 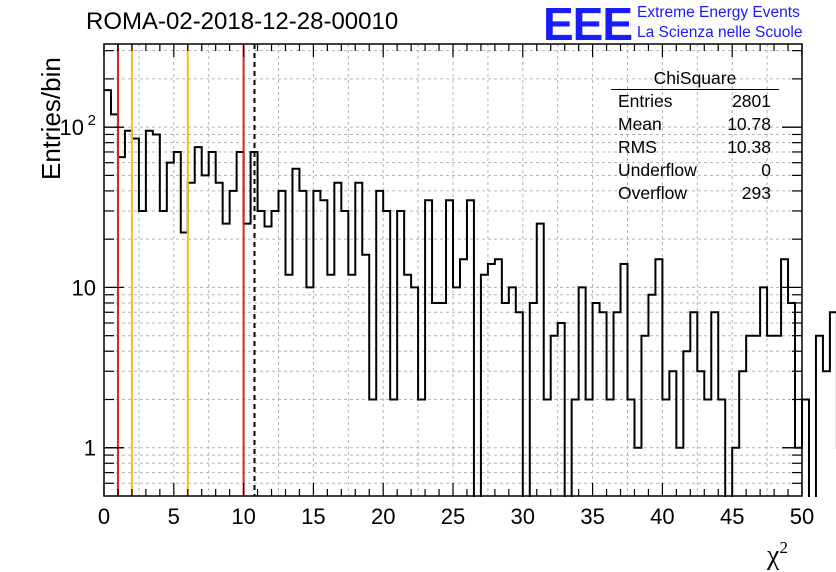 What do you see at coordinates (383, 516) in the screenshot?
I see `x-tick-label: 20` at bounding box center [383, 516].